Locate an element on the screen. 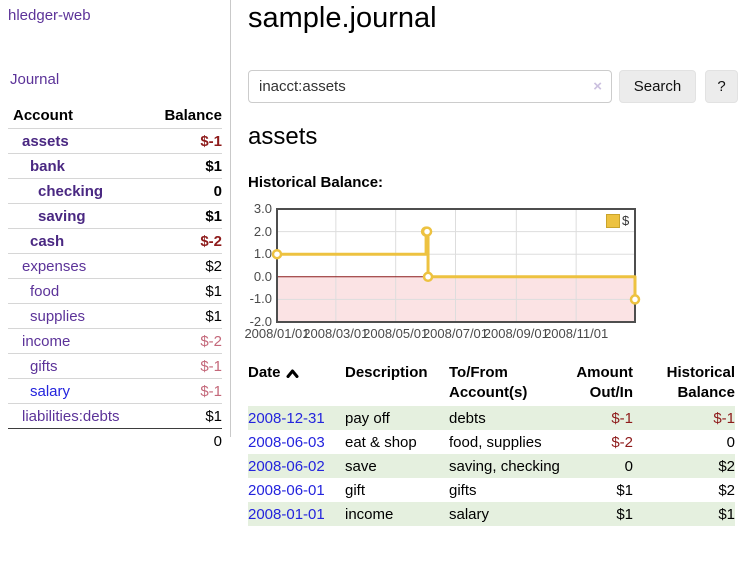  account-row-gifts: gifts $-1 is located at coordinates (115, 365).